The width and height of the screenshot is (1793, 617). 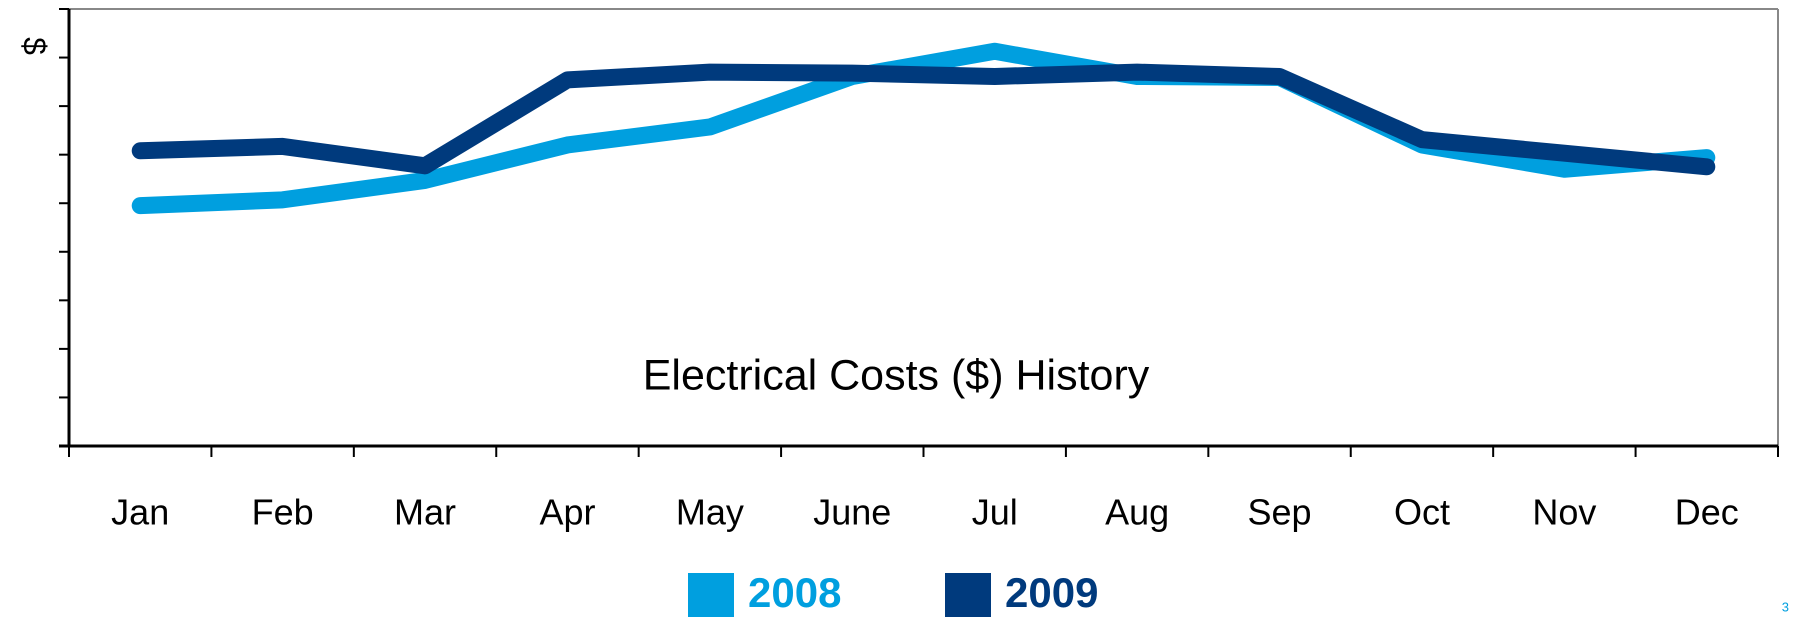 What do you see at coordinates (140, 512) in the screenshot?
I see `x-tick-label: Jan` at bounding box center [140, 512].